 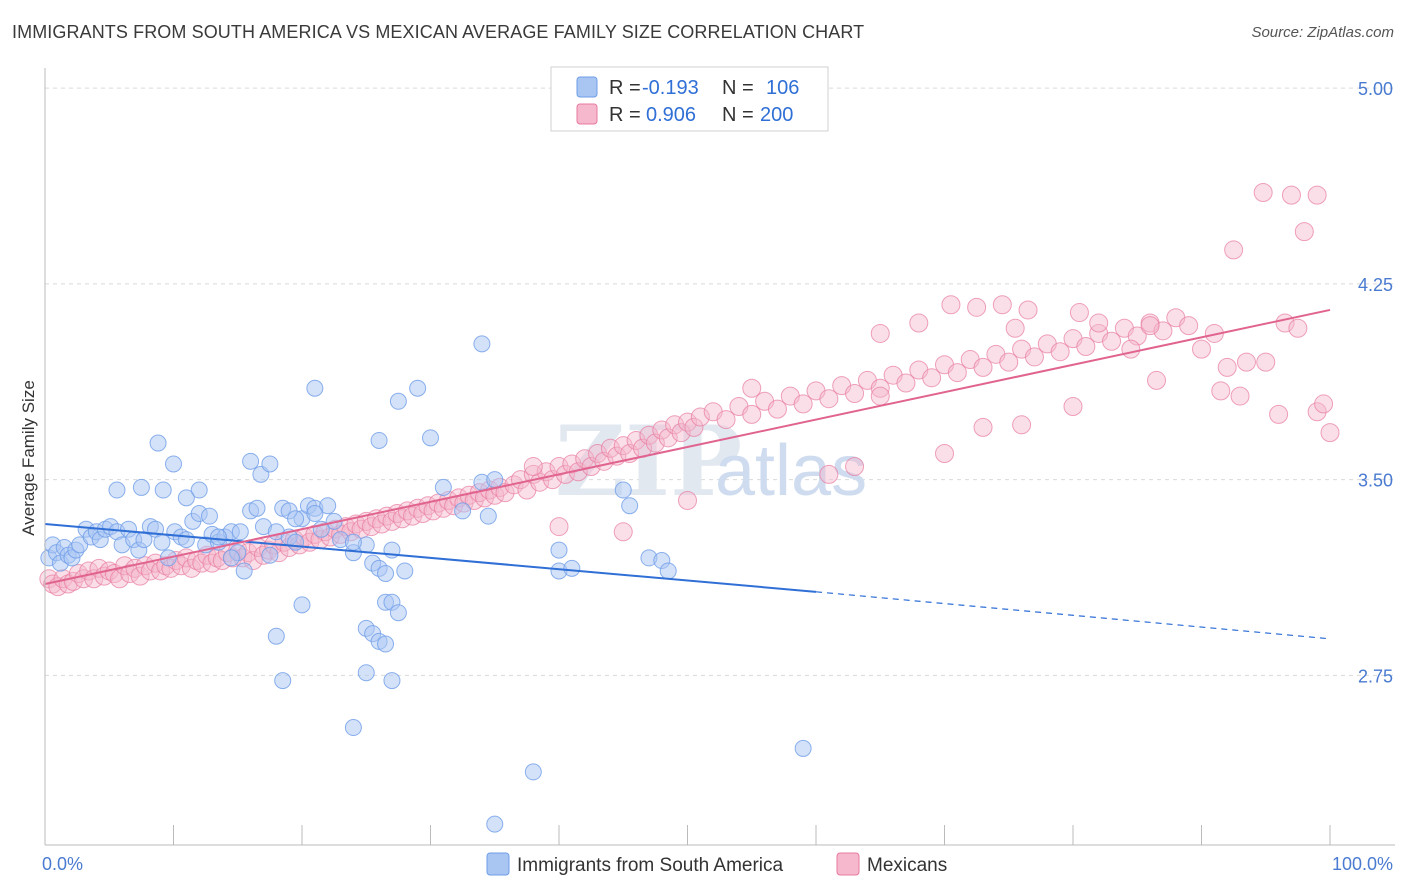 I want to click on south-america-trend-line, so click(x=430, y=557).